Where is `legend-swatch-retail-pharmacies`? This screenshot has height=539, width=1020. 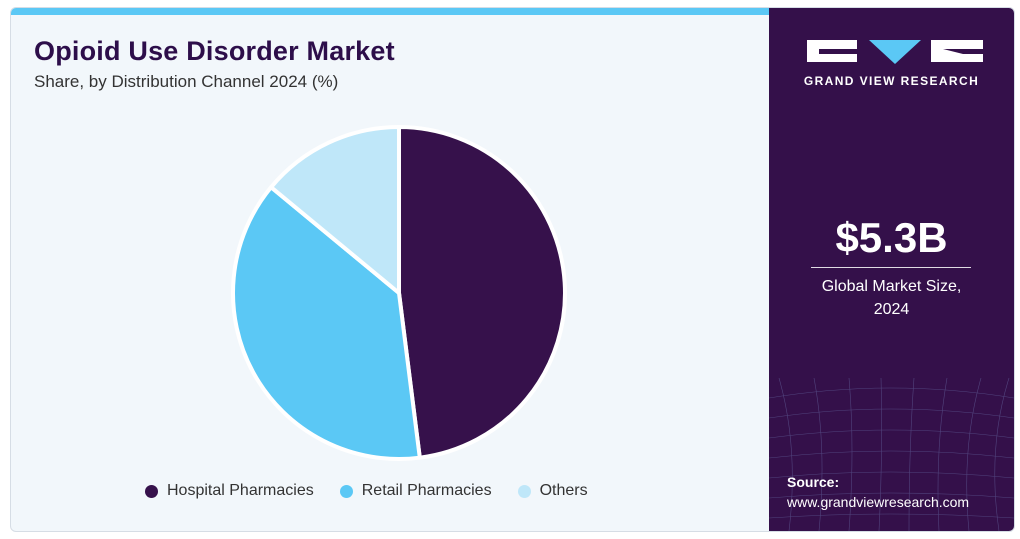
legend-swatch-retail-pharmacies is located at coordinates (346, 491).